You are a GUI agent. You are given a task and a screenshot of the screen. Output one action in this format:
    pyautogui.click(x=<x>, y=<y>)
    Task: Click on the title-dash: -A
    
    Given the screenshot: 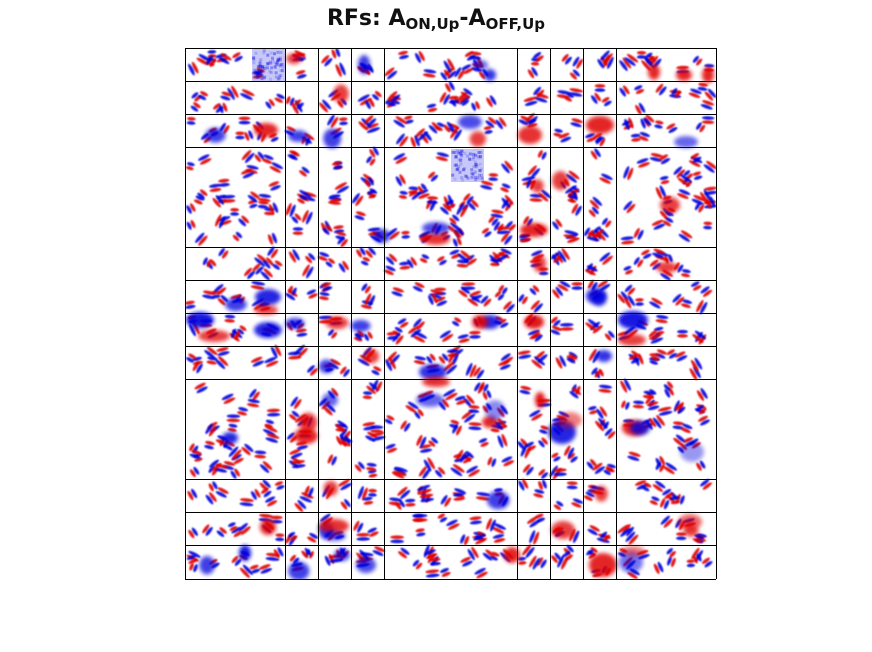 What is the action you would take?
    pyautogui.click(x=472, y=18)
    